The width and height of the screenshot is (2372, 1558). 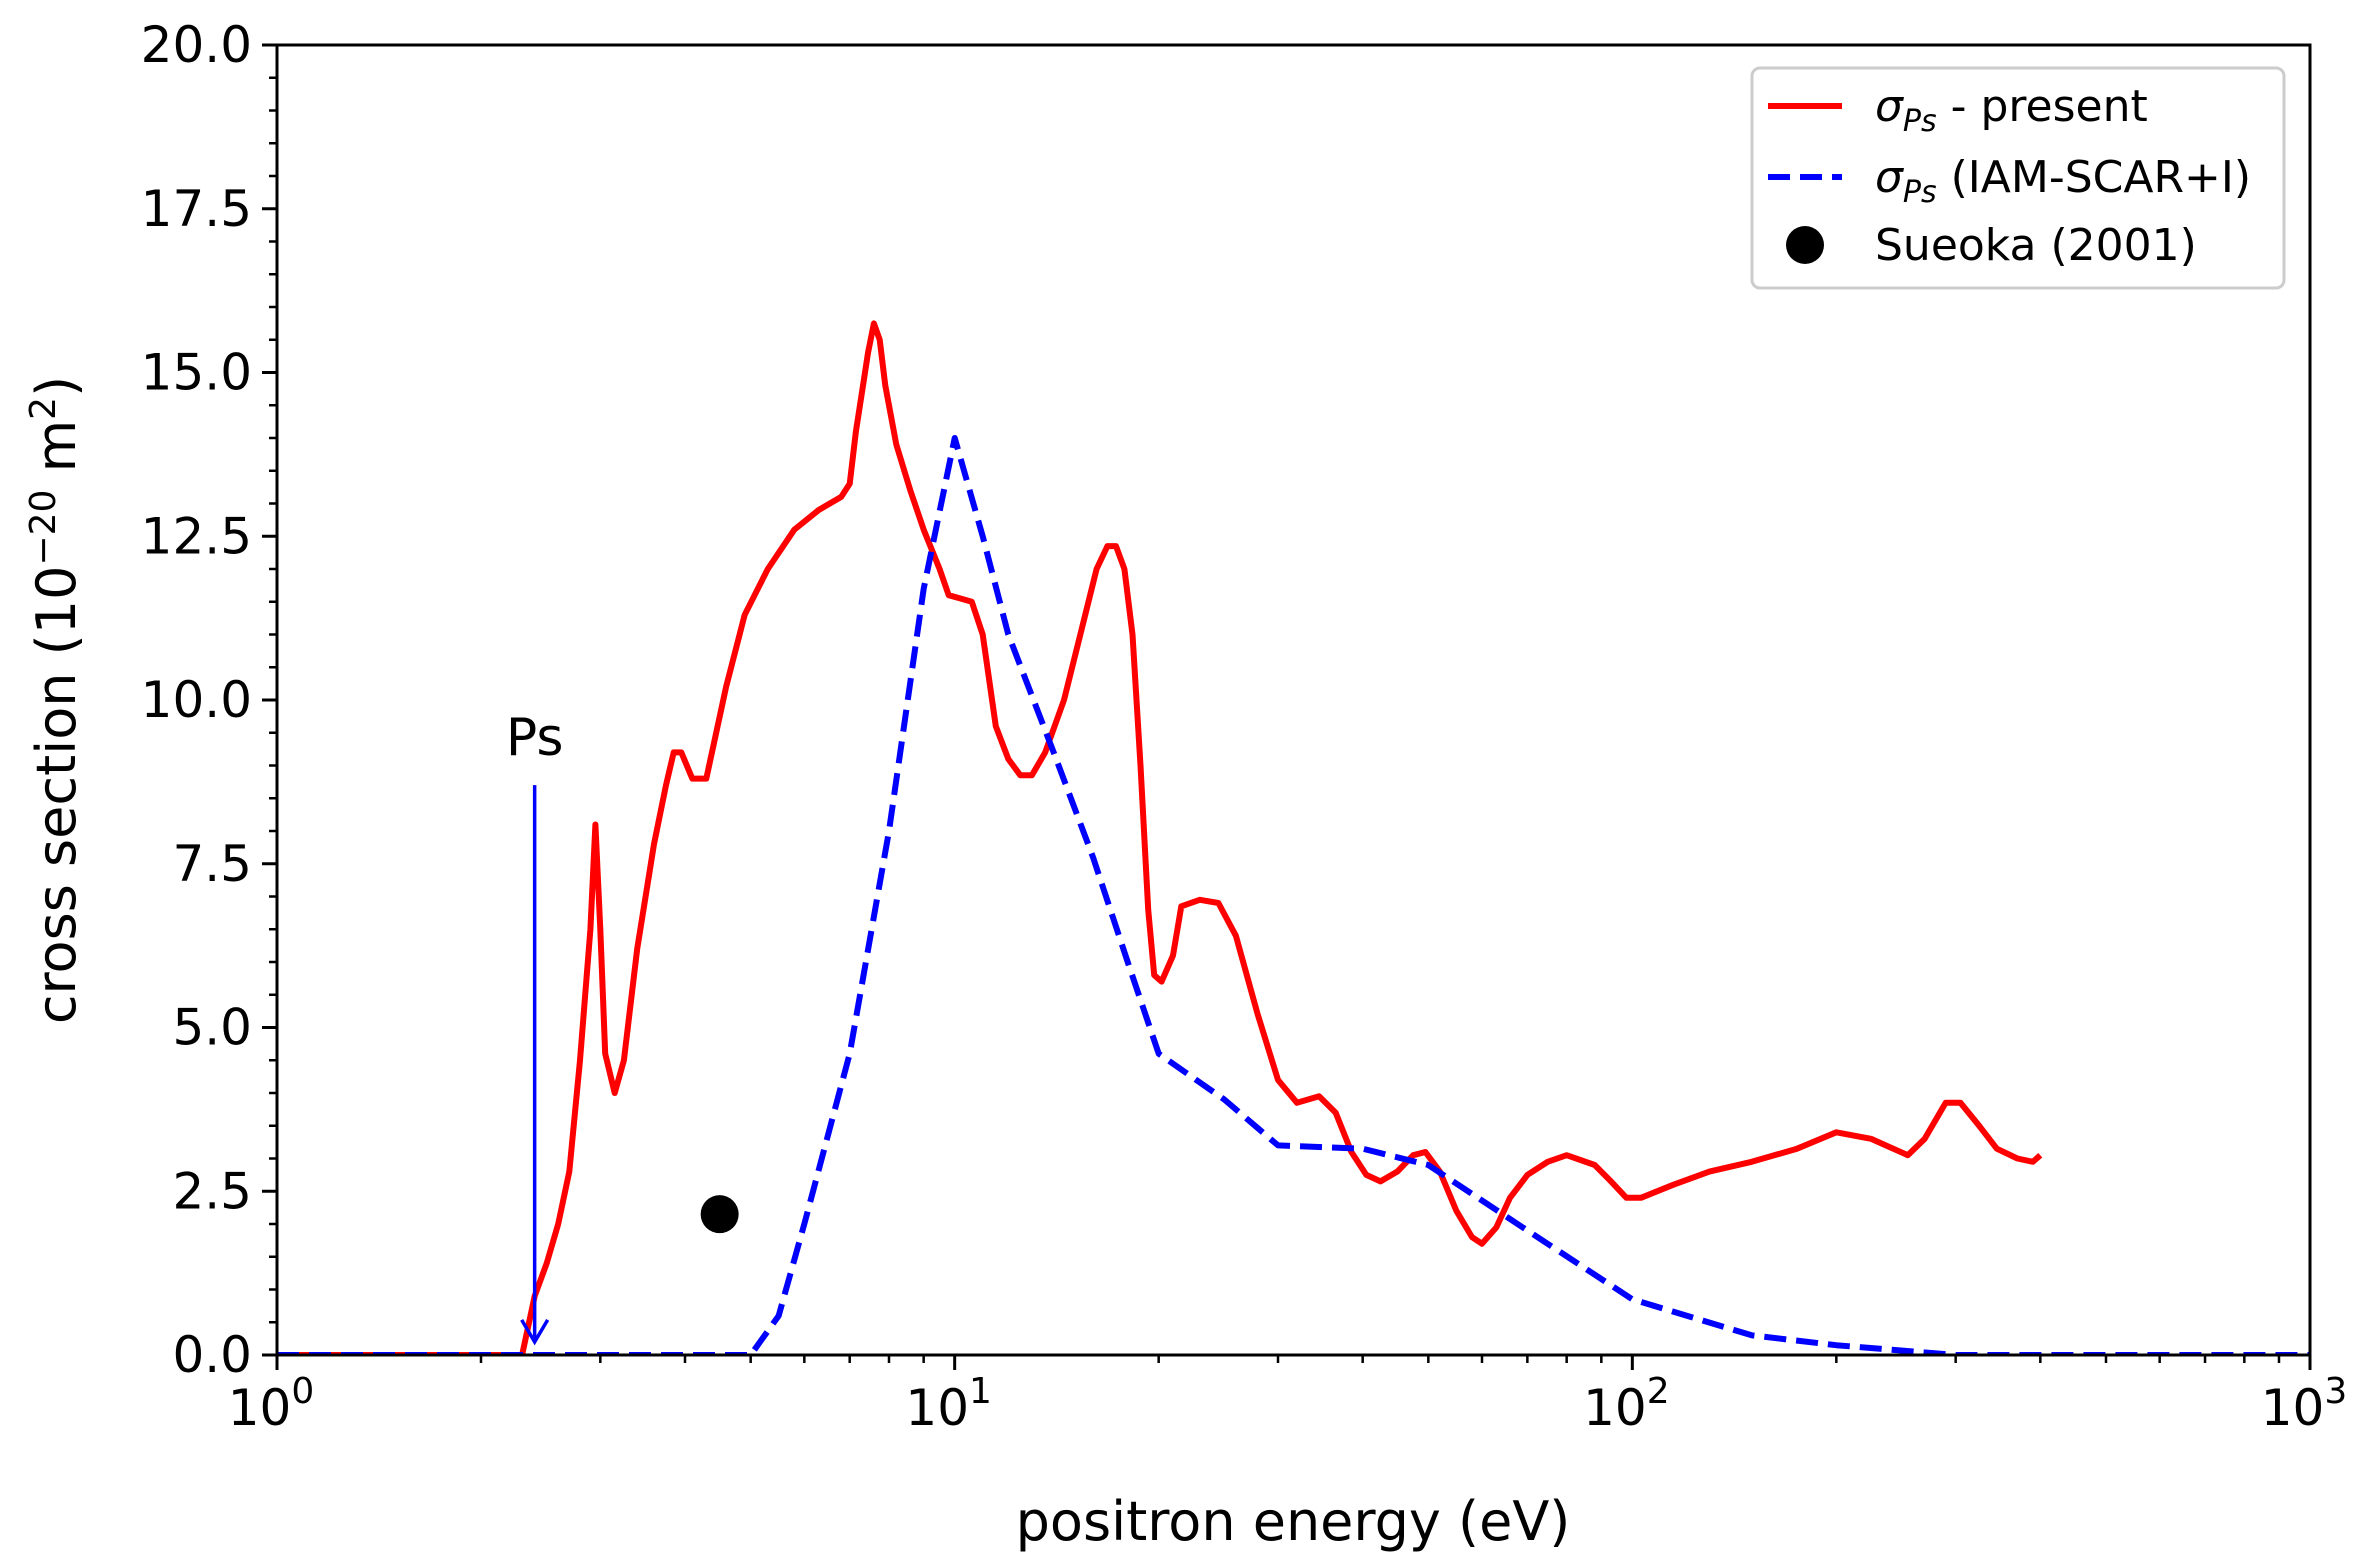 What do you see at coordinates (196, 373) in the screenshot?
I see `y-tick-label: 15.0` at bounding box center [196, 373].